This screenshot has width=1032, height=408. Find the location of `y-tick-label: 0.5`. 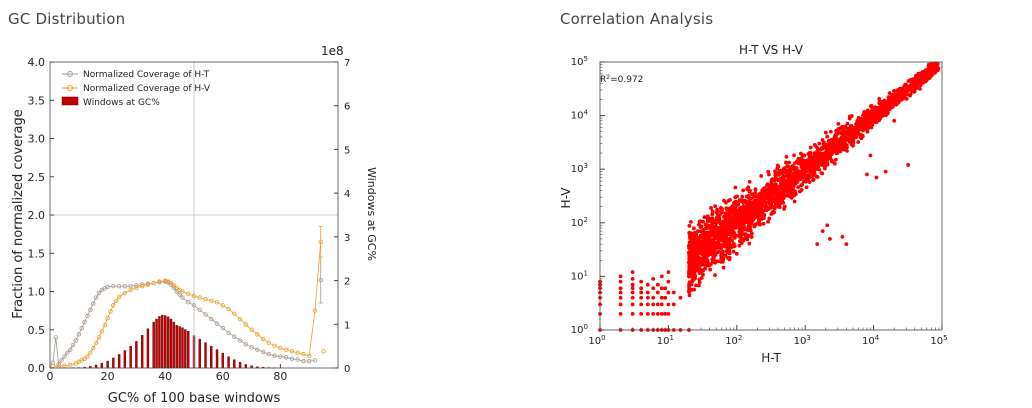

y-tick-label: 0.5 is located at coordinates (37, 330).